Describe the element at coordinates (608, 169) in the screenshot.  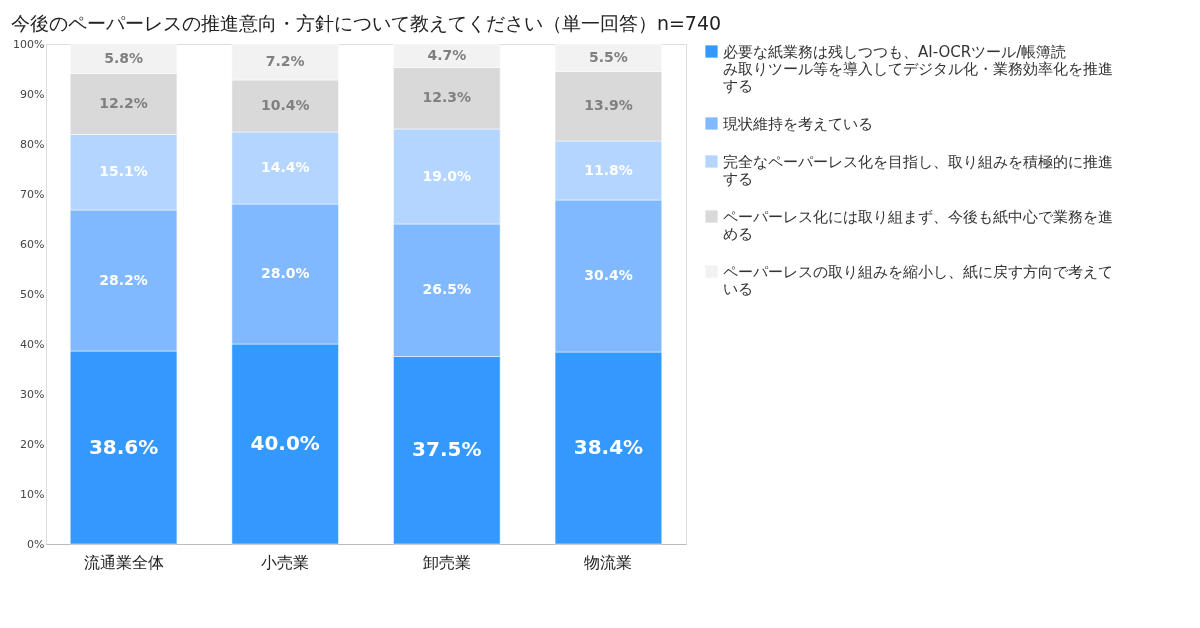
I see `data-label: 11.8%` at that location.